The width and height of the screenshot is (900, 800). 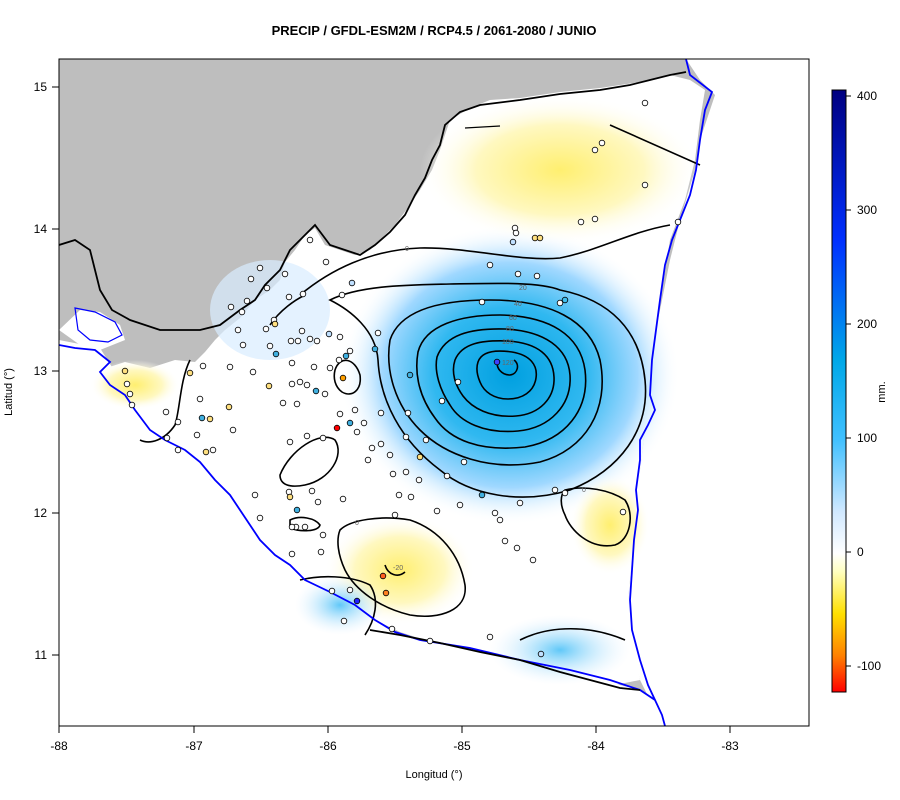 I want to click on contour-0-southeast, so click(x=572, y=634).